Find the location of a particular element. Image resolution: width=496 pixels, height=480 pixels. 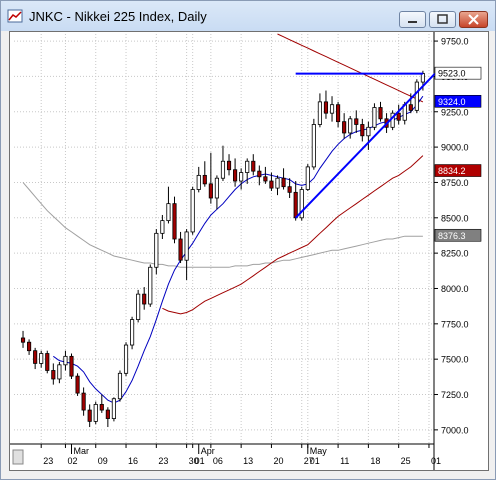

y-tick-label: 8500.0 is located at coordinates (455, 218).